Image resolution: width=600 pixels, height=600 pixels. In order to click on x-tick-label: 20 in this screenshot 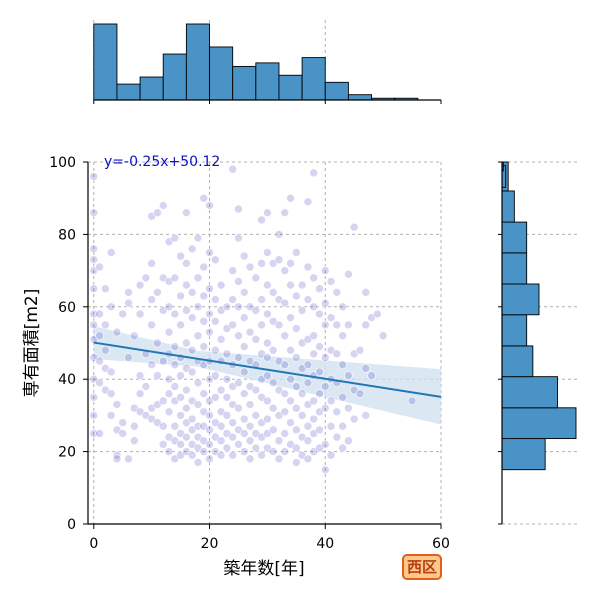, I will do `click(210, 544)`.